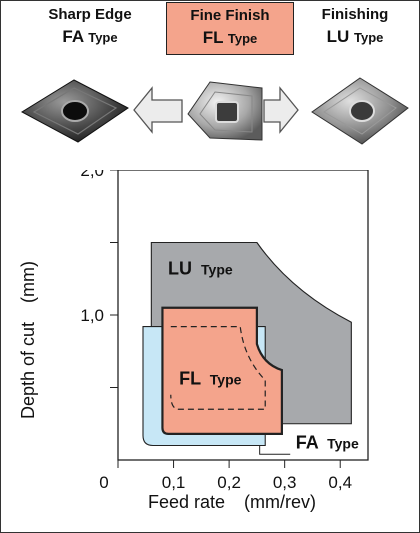 Image resolution: width=420 pixels, height=533 pixels. I want to click on header-fa-code: FA, so click(73, 37).